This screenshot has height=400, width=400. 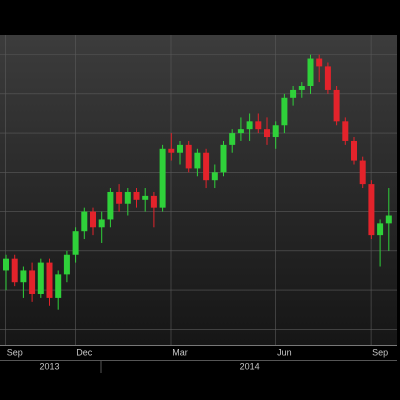 I want to click on x-tick-label: Dec, so click(x=84, y=352).